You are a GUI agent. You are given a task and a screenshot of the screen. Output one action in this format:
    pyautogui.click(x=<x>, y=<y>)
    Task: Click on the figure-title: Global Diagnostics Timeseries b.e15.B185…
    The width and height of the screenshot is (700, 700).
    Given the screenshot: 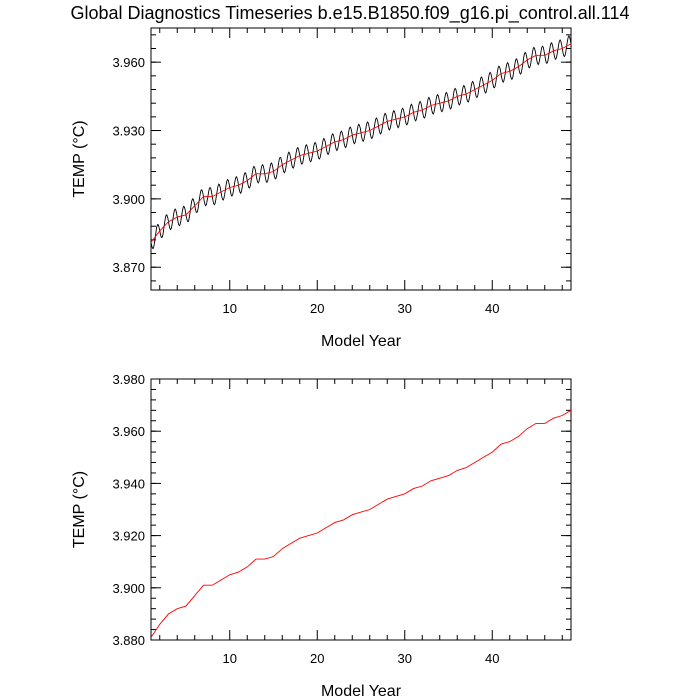 What is the action you would take?
    pyautogui.click(x=350, y=13)
    